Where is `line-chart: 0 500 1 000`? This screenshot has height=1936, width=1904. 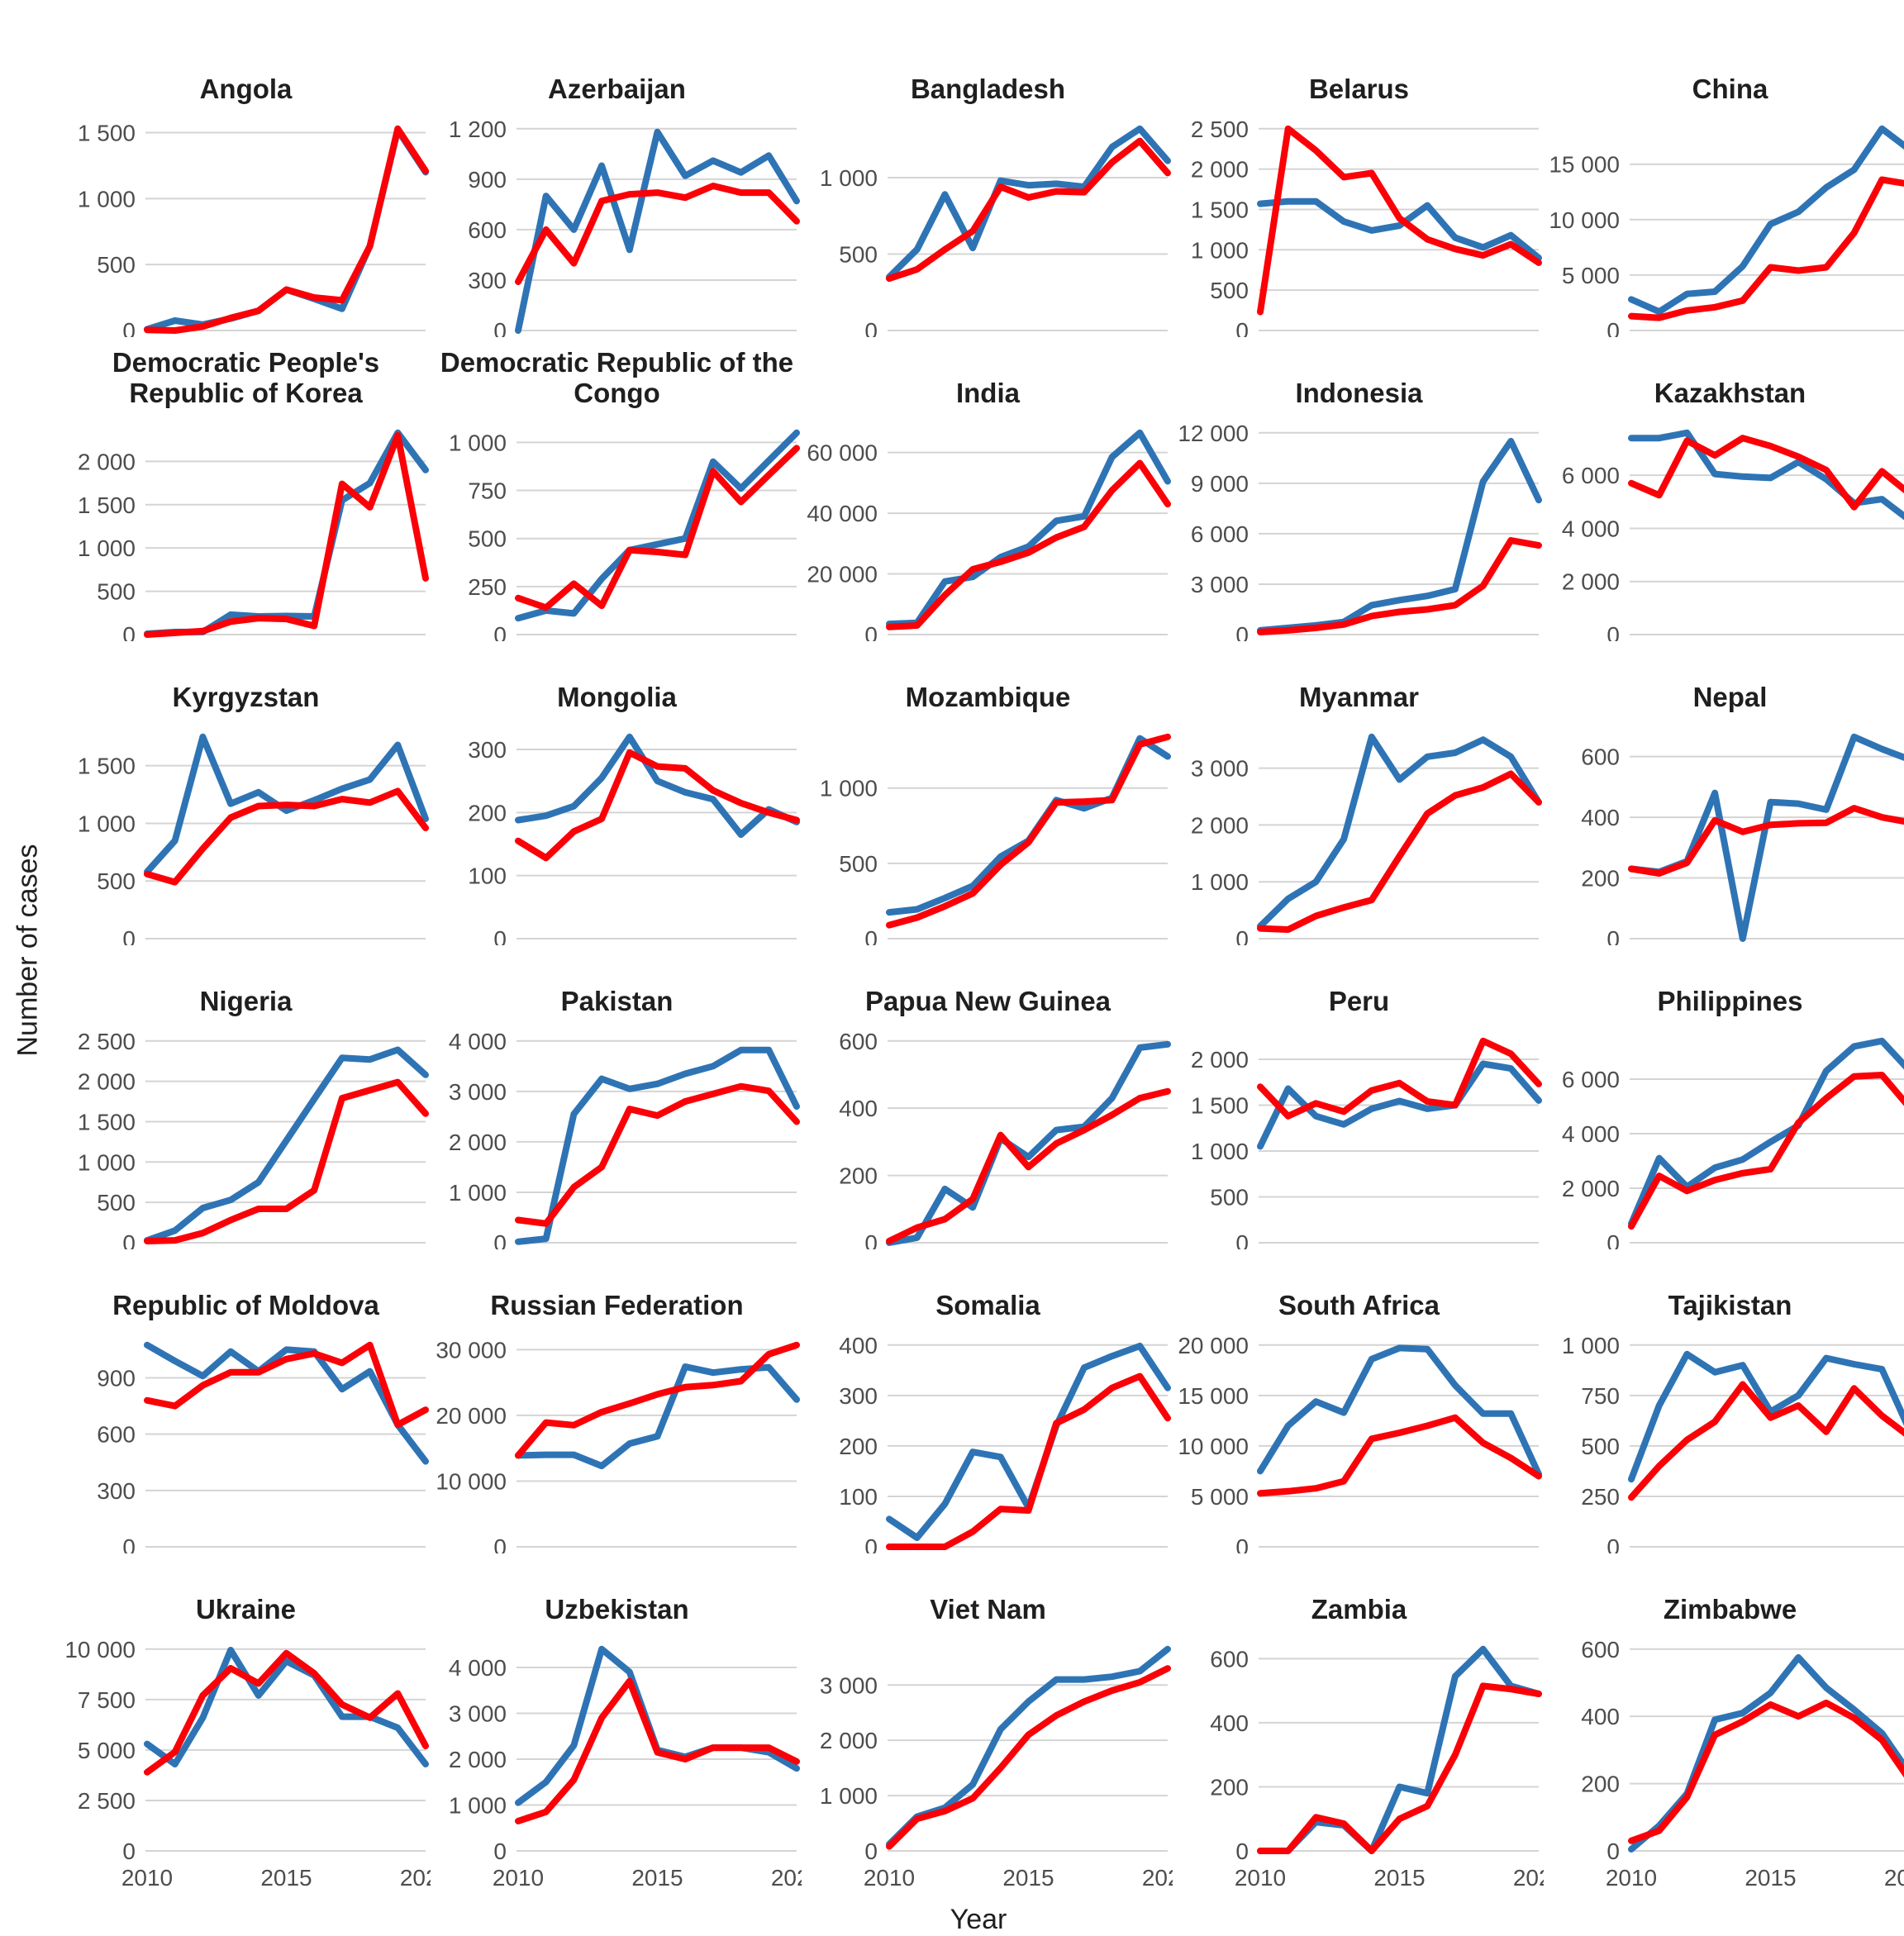
line-chart: 0 500 1 000 is located at coordinates (995, 231).